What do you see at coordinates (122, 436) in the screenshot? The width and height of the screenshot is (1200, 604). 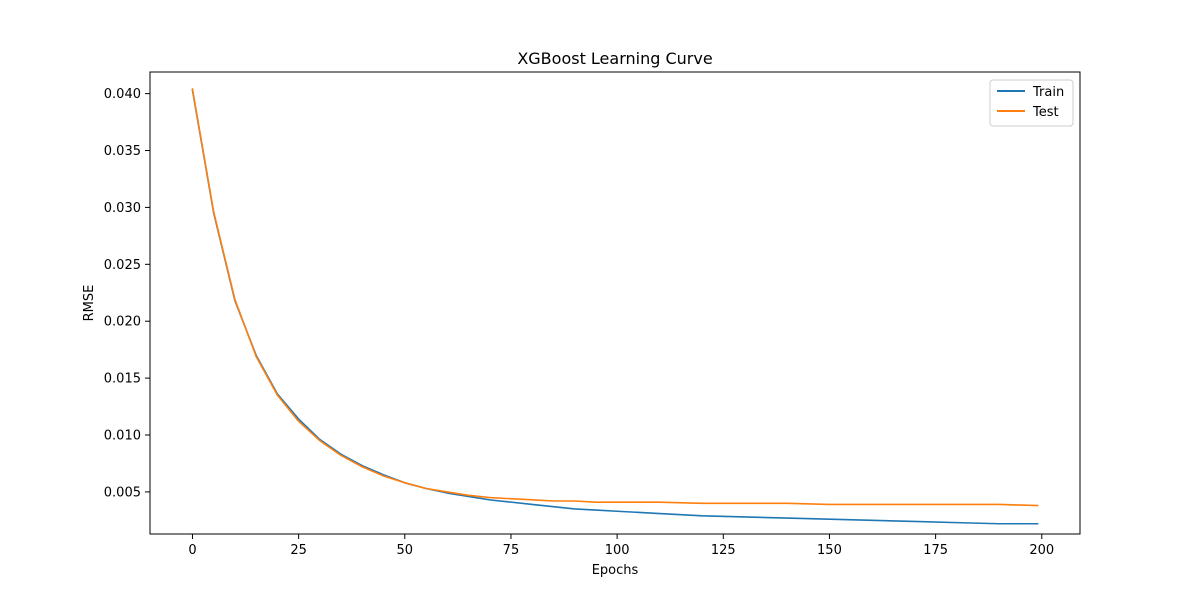 I see `y-tick-label: 0.010` at bounding box center [122, 436].